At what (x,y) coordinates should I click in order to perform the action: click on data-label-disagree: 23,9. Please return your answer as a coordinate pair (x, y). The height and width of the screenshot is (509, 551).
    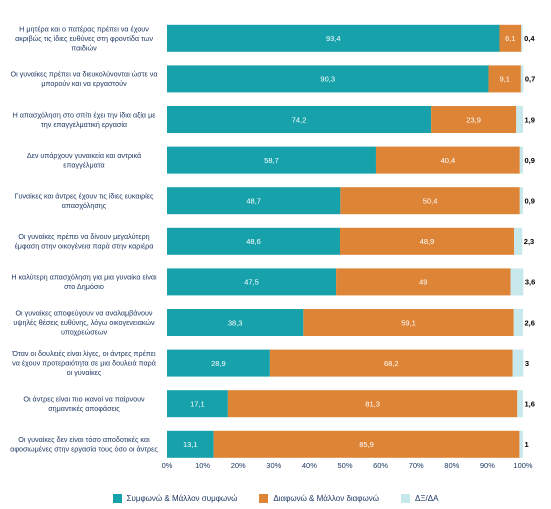
    Looking at the image, I should click on (473, 119).